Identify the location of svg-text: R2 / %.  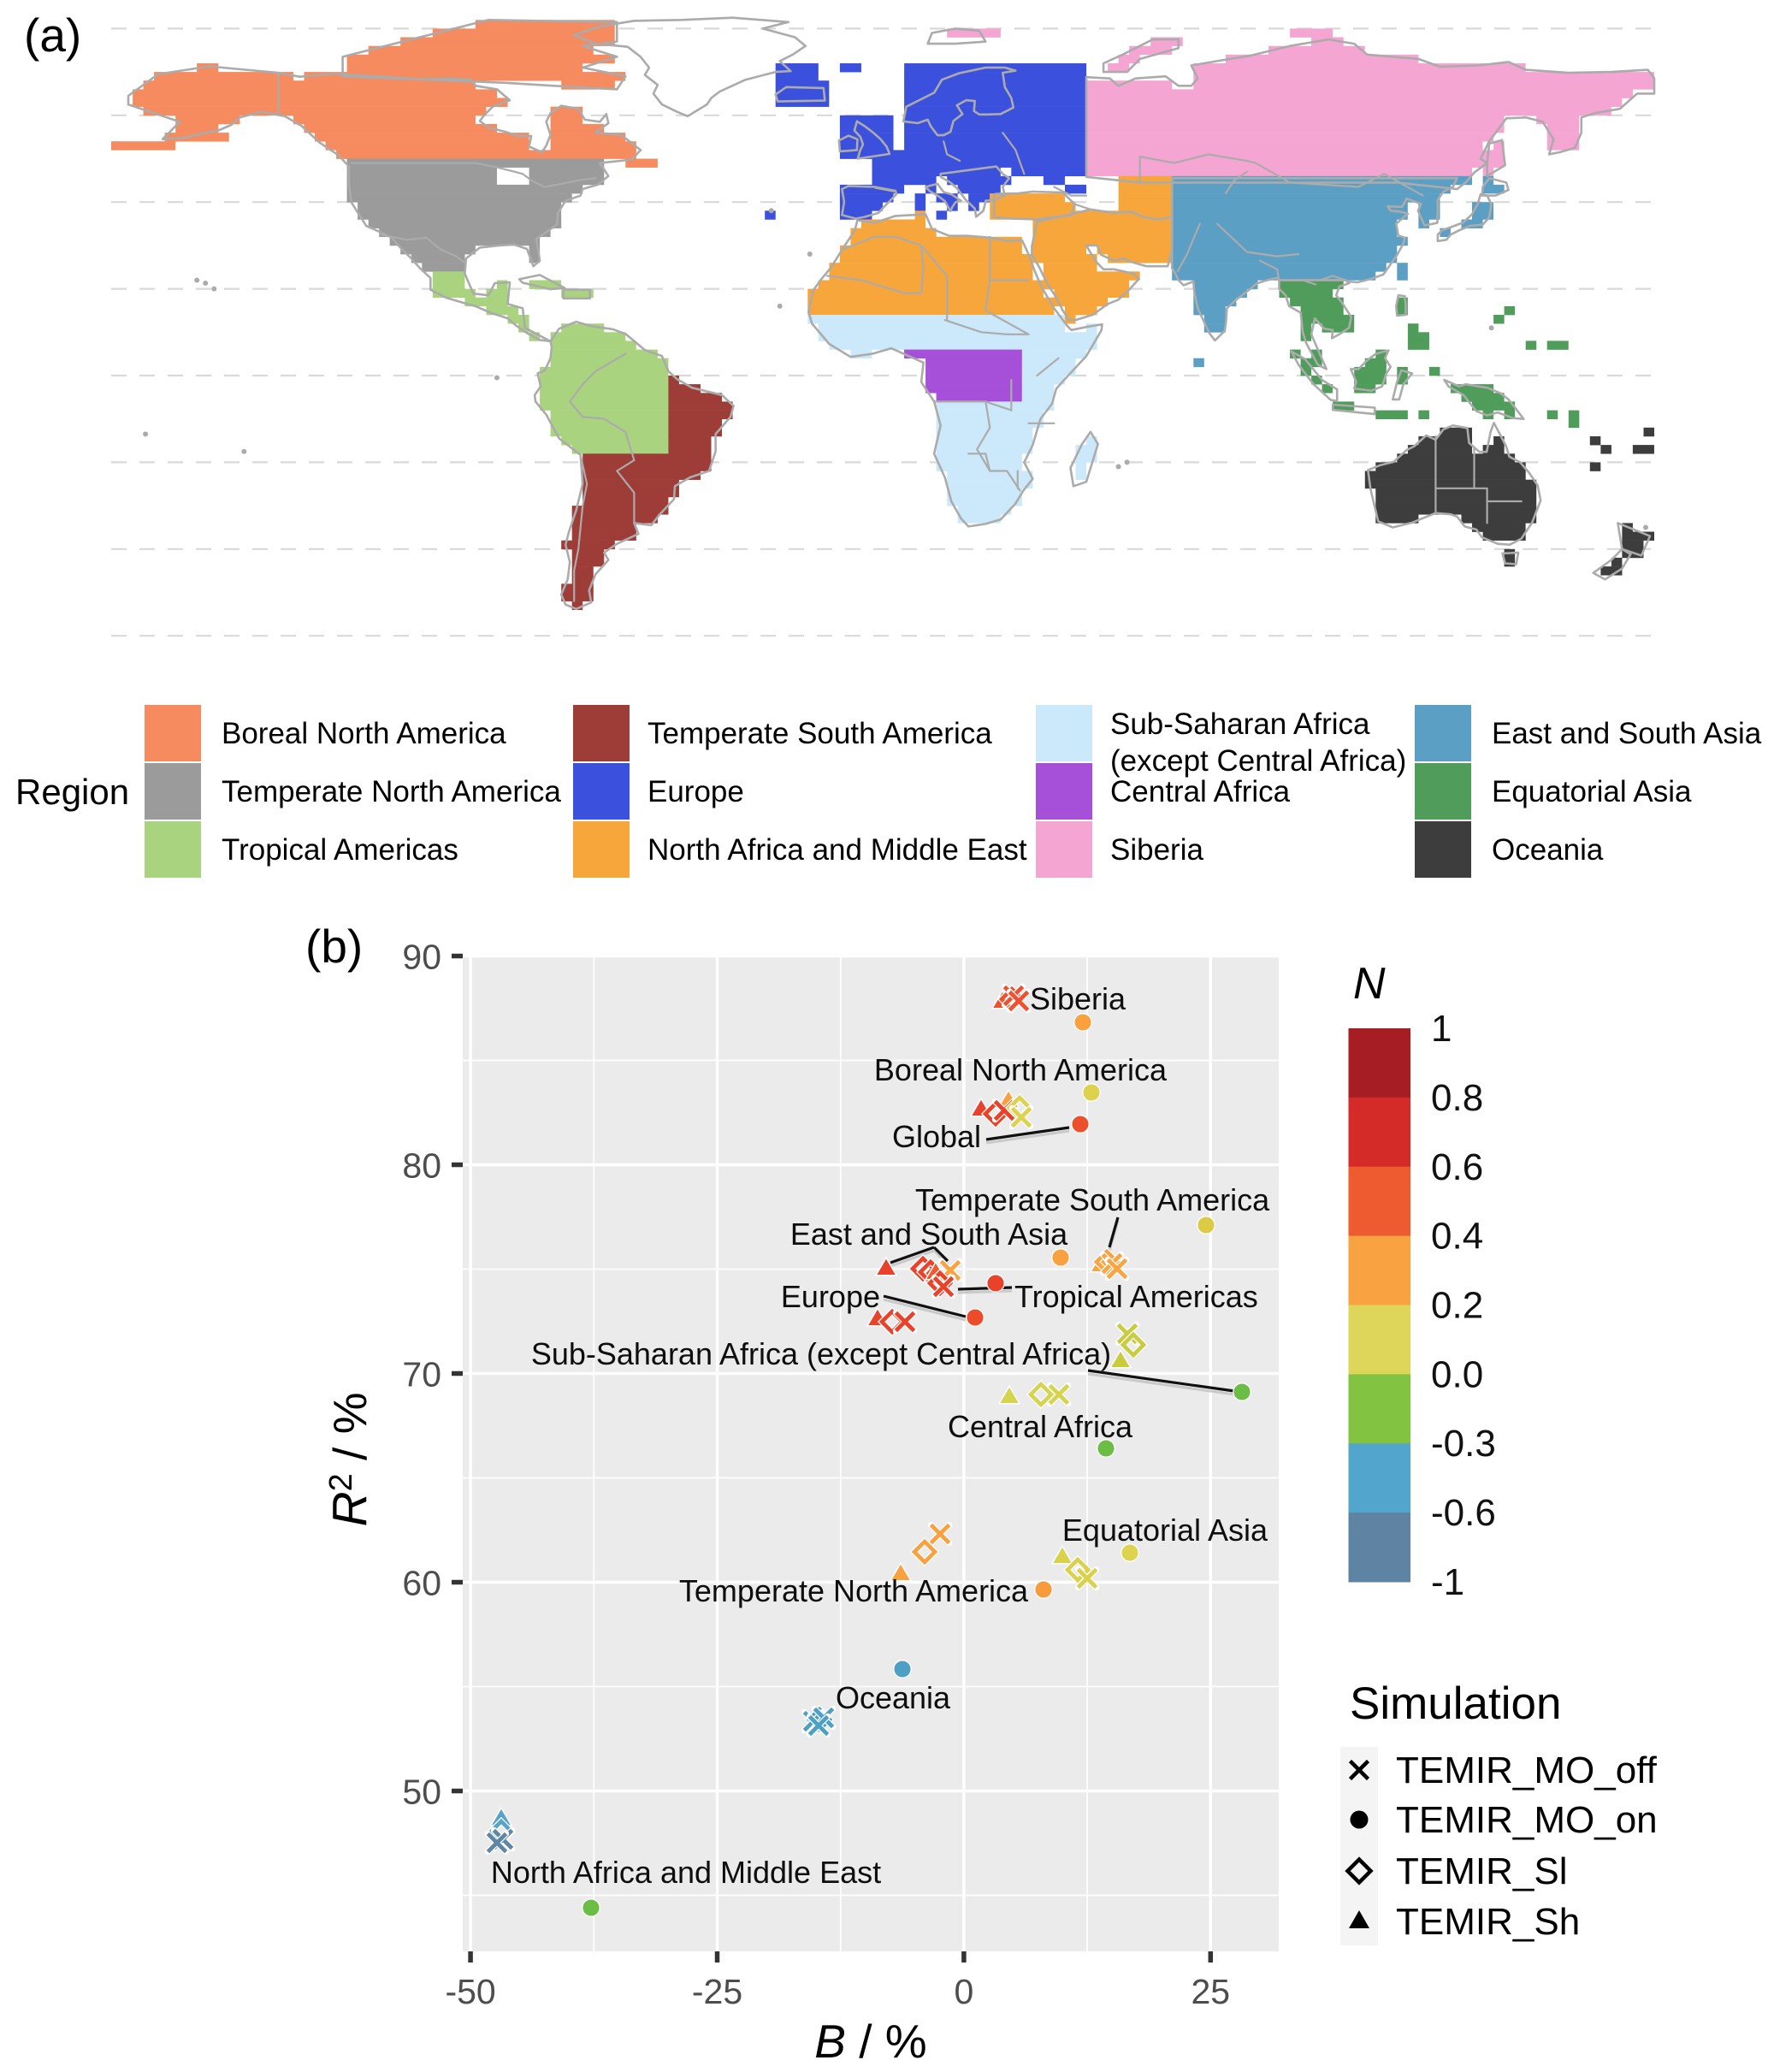
(349, 1459).